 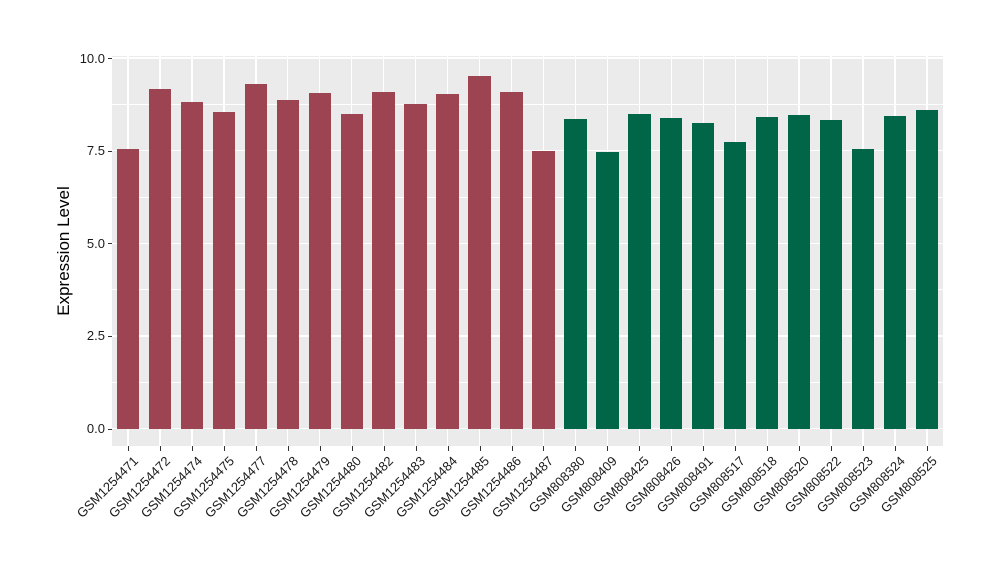 What do you see at coordinates (735, 285) in the screenshot?
I see `bar-GSM808517` at bounding box center [735, 285].